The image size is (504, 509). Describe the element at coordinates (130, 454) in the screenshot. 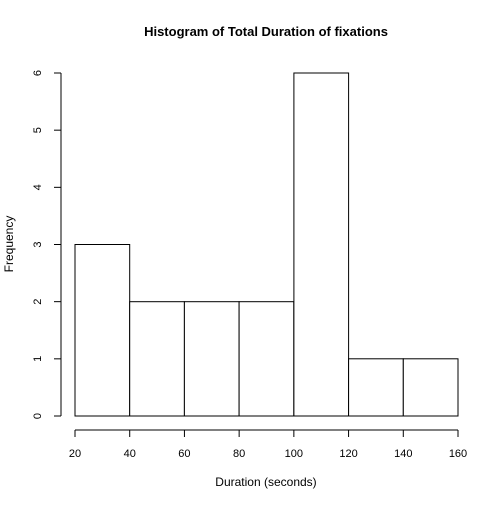

I see `x-tick-label-1: 40` at that location.